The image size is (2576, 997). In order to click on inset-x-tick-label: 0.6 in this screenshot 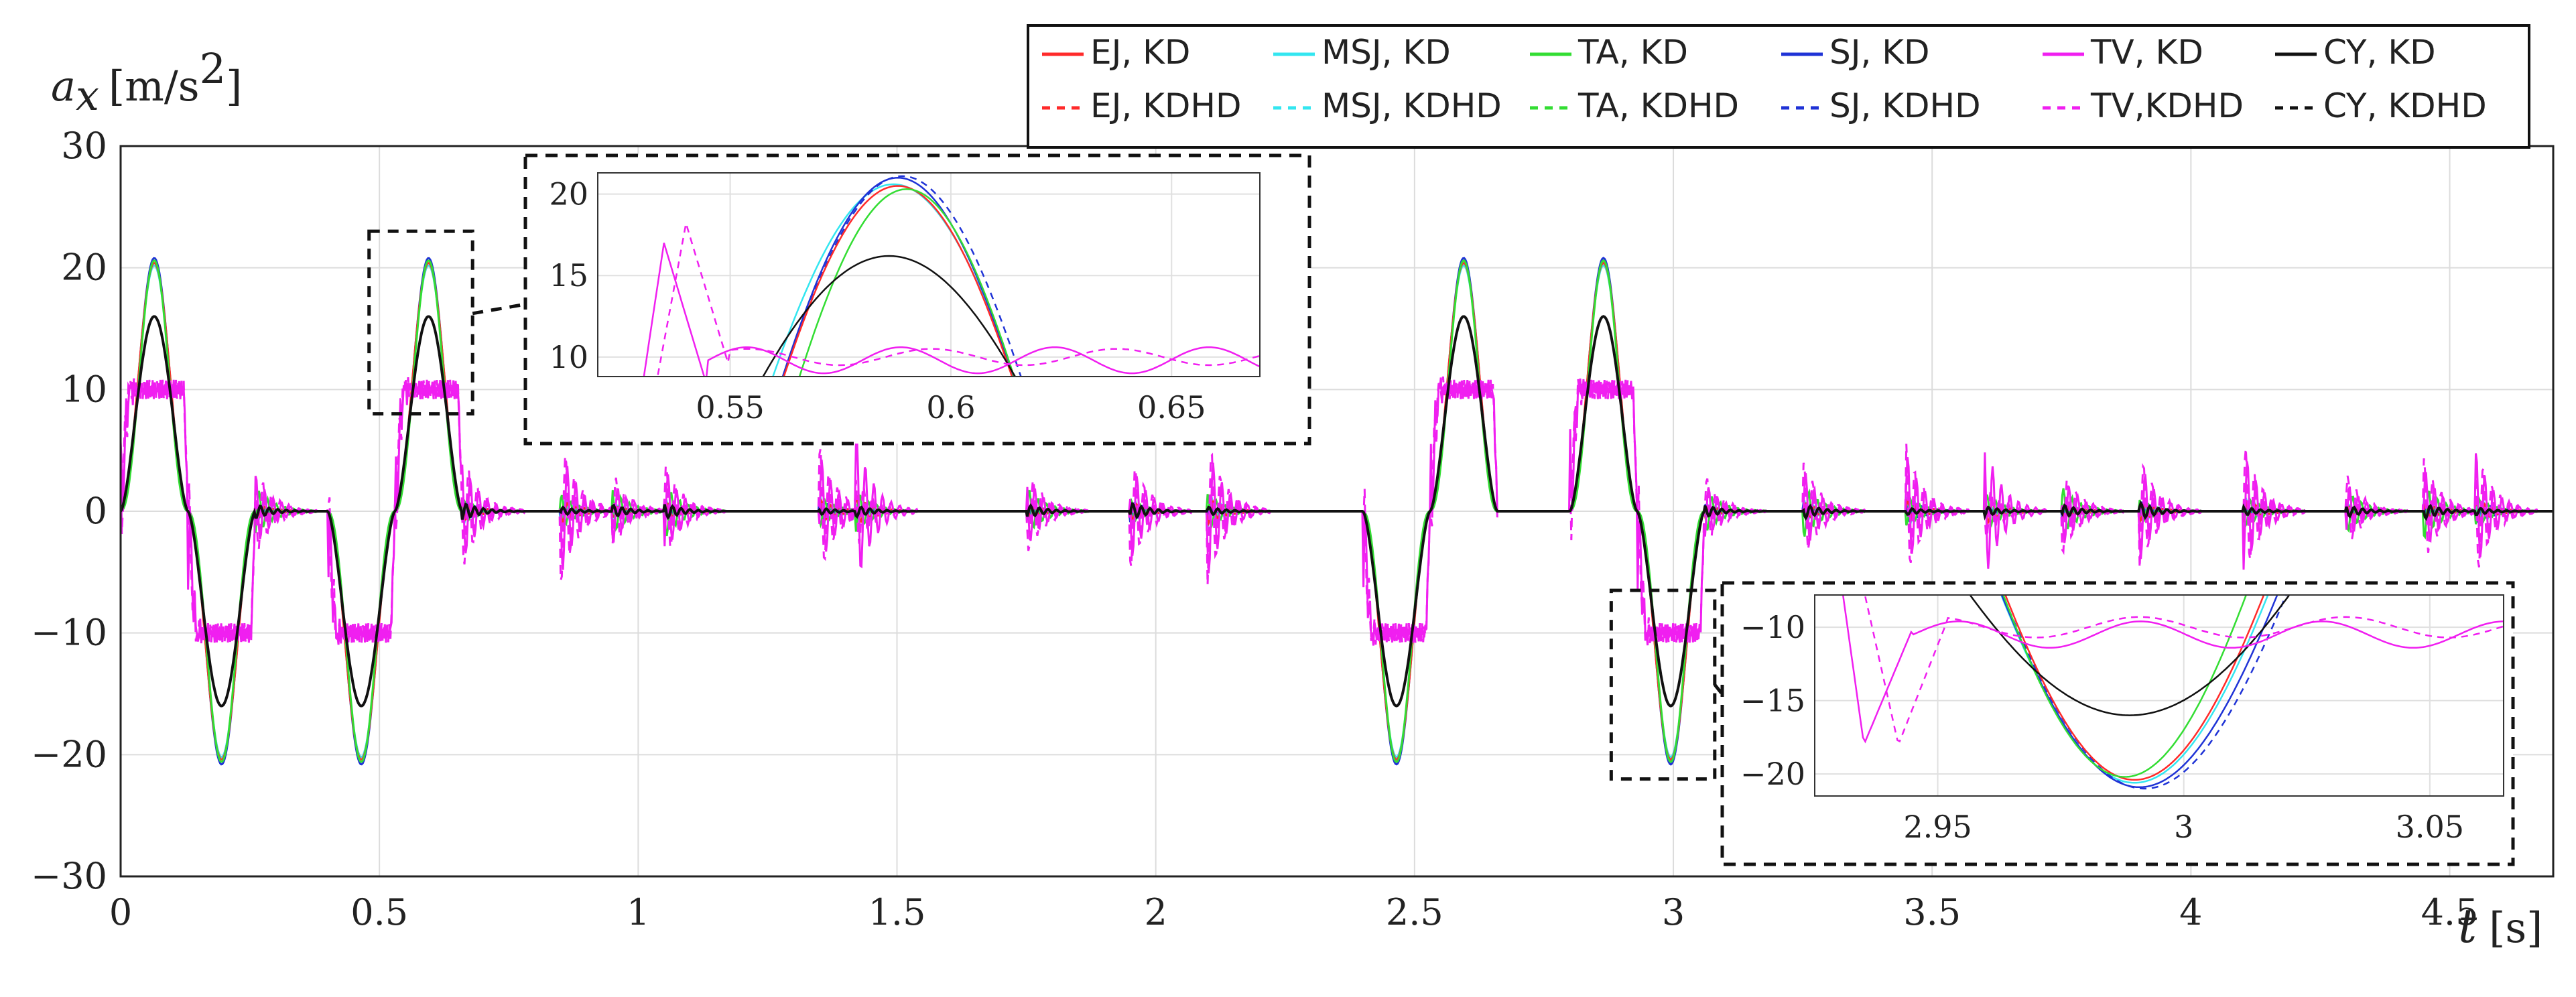, I will do `click(950, 407)`.